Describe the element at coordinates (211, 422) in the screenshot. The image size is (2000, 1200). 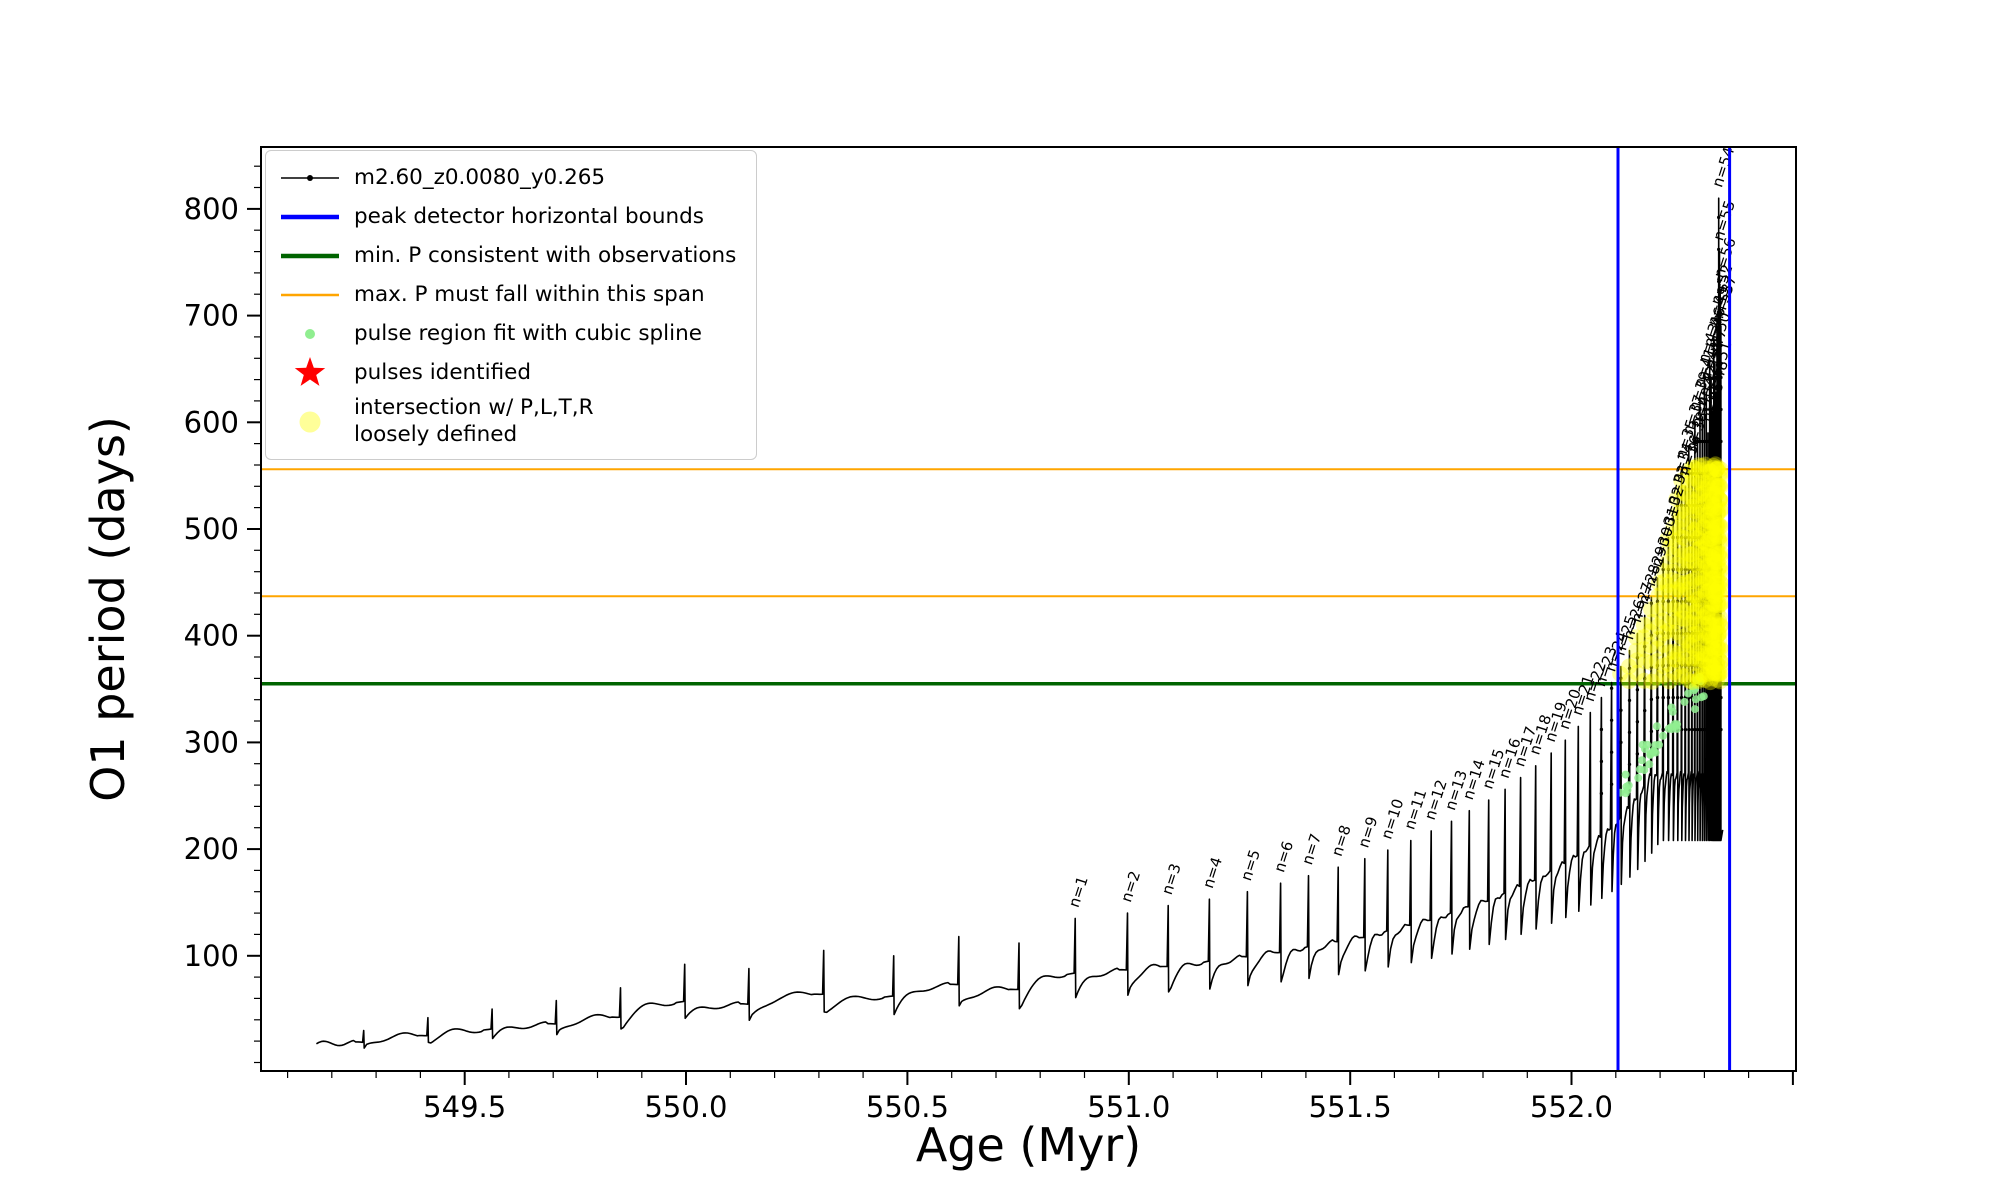
I see `y-tick-label: 600` at that location.